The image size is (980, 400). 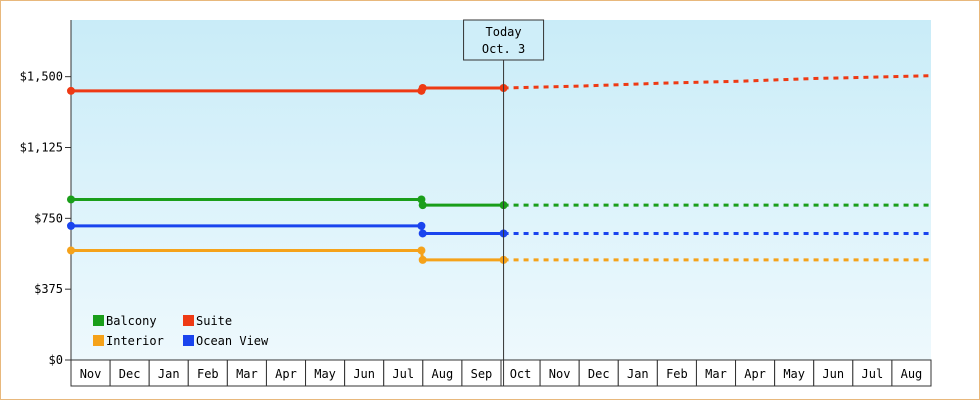 I want to click on y-tick-label: $375, so click(x=48, y=289).